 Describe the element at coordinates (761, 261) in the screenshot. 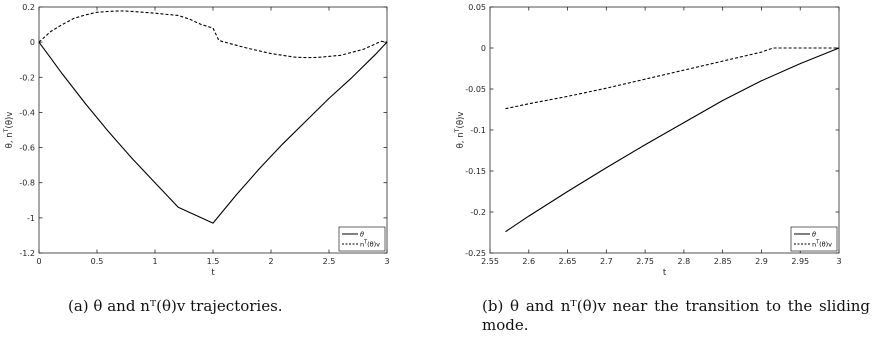

I see `x-tick-label: 2.9` at that location.